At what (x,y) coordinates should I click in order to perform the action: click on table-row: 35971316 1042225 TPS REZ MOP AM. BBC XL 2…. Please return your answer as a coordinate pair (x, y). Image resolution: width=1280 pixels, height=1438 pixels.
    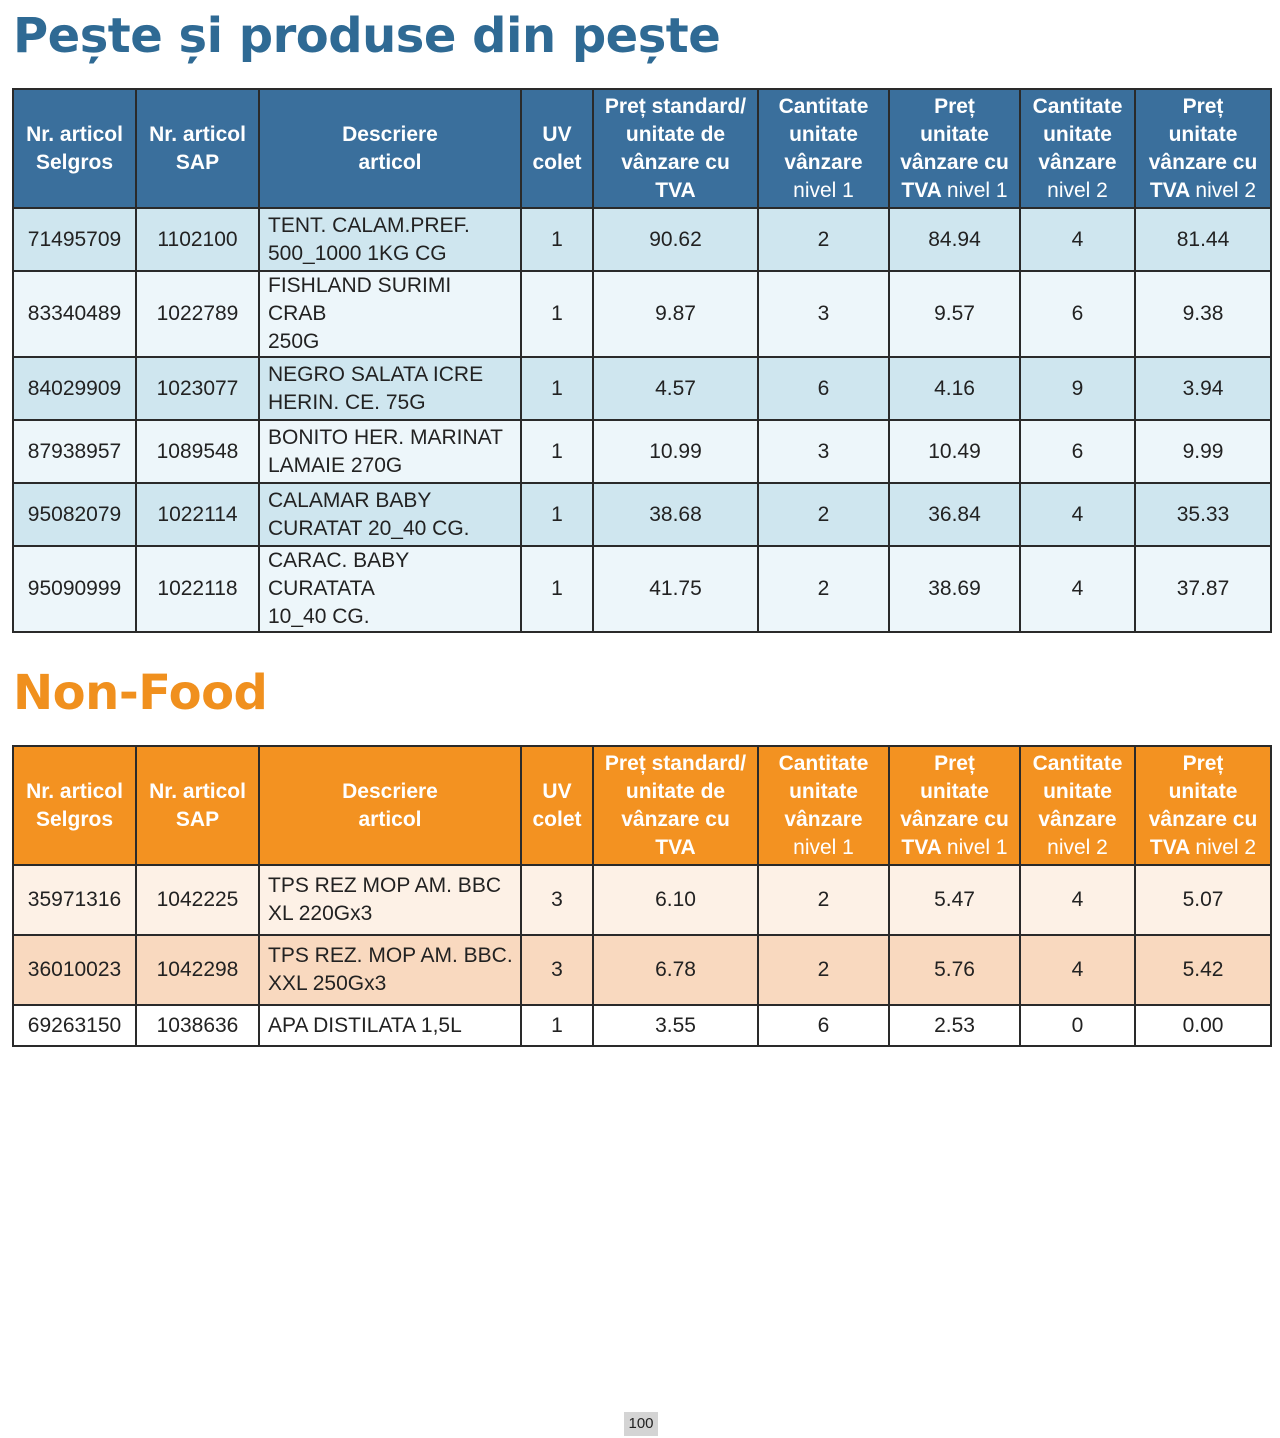
    Looking at the image, I should click on (642, 900).